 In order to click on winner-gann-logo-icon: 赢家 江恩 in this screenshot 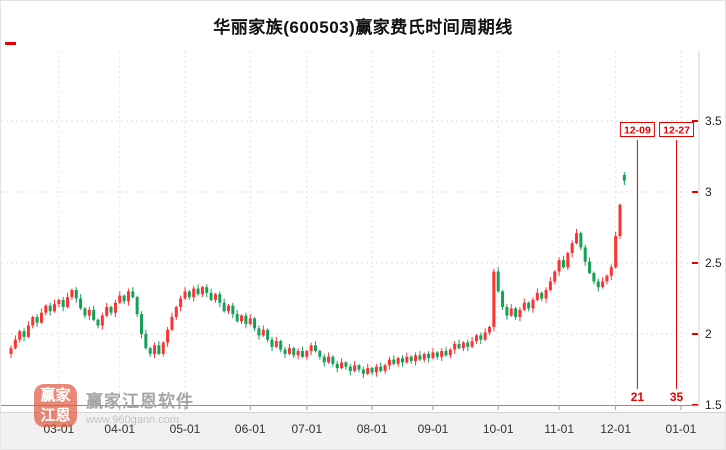, I will do `click(55, 405)`.